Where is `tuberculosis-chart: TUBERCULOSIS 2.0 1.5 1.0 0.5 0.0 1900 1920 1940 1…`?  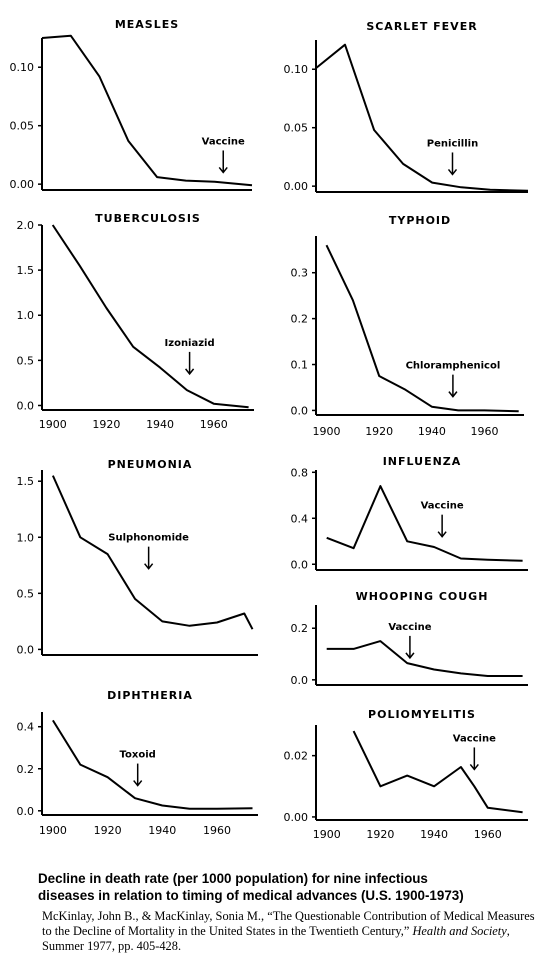
tuberculosis-chart: TUBERCULOSIS 2.0 1.5 1.0 0.5 0.0 1900 1920 1940 1… is located at coordinates (135, 321).